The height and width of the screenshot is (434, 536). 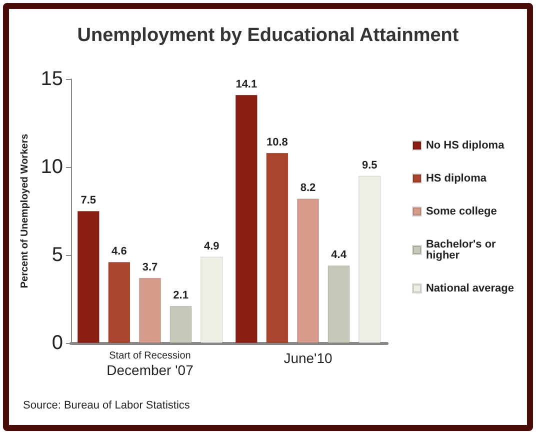 What do you see at coordinates (150, 267) in the screenshot?
I see `data-label: 3.7` at bounding box center [150, 267].